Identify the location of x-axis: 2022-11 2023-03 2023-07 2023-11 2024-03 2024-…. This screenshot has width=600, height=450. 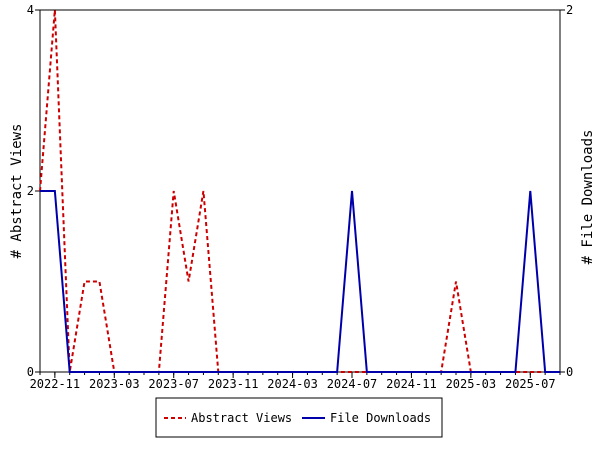
(295, 381).